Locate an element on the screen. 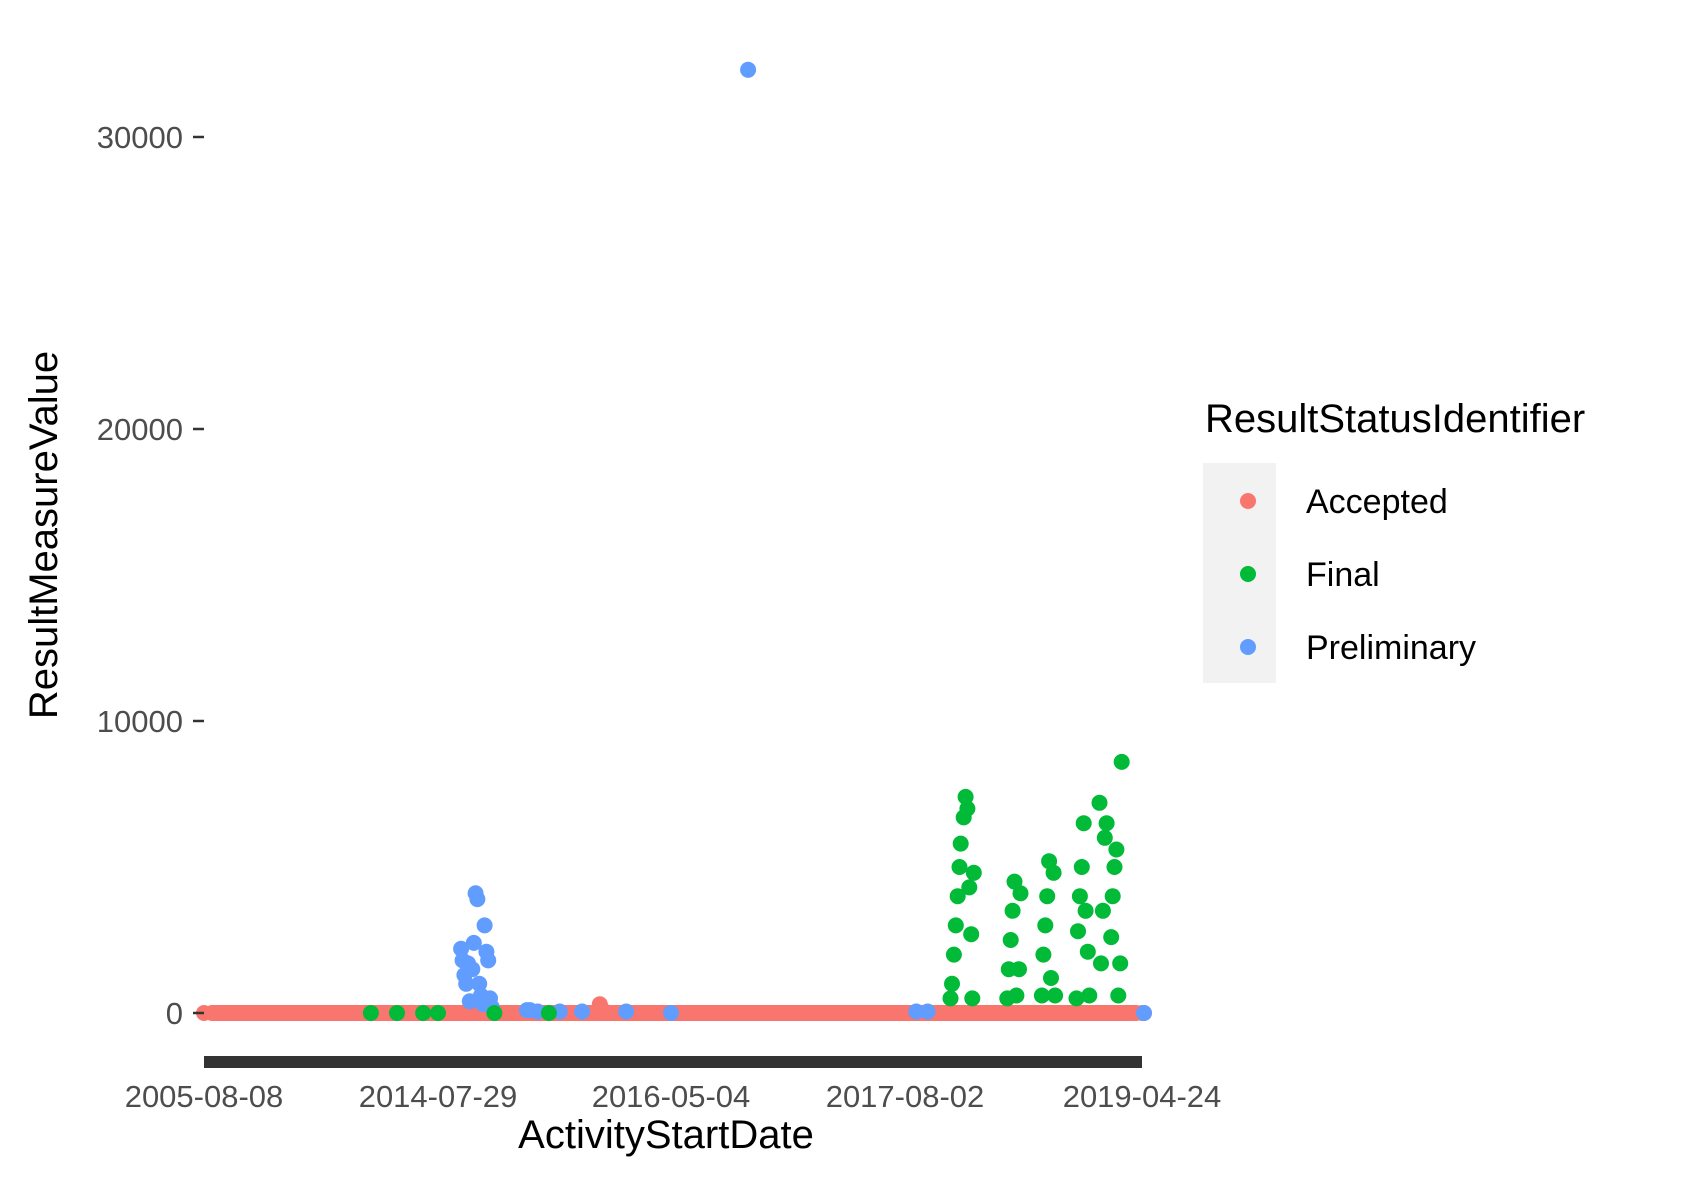 The width and height of the screenshot is (1681, 1178). y-tick-label: 10000 is located at coordinates (140, 721).